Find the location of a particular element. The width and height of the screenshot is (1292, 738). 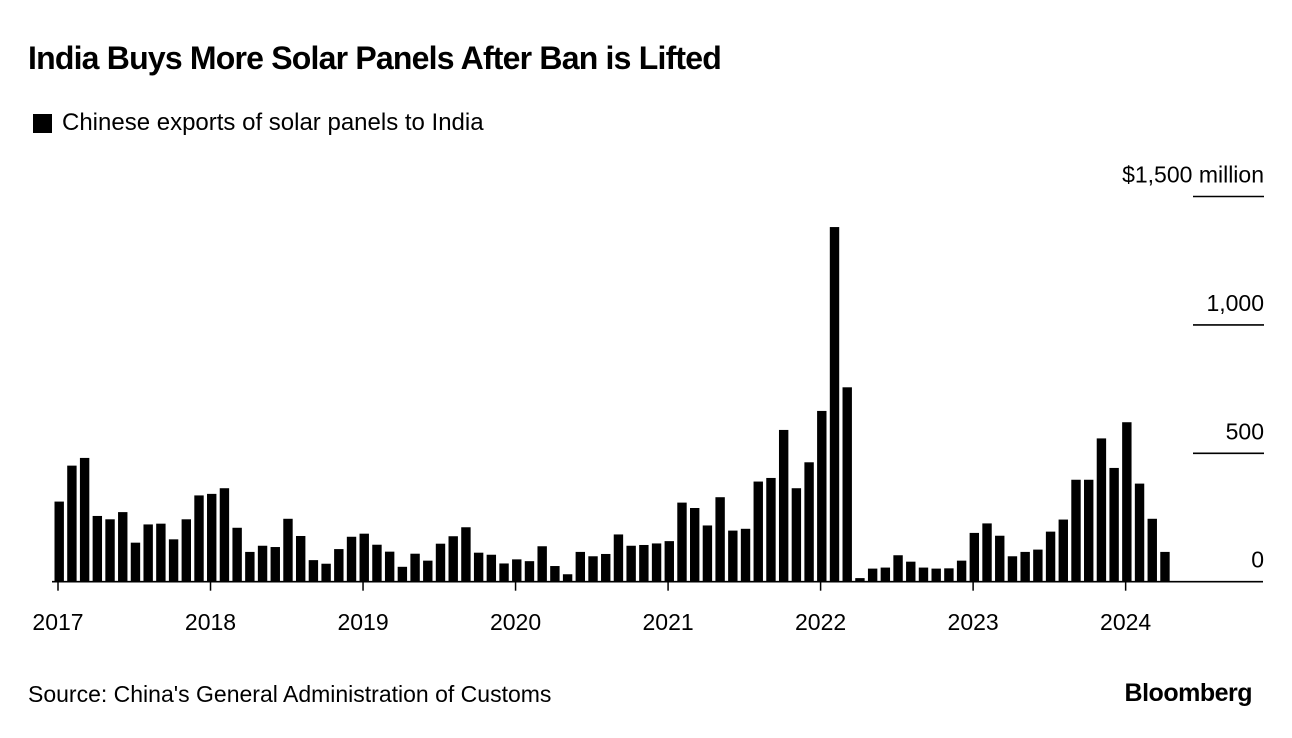

x-tick-label: 2023 is located at coordinates (973, 622).